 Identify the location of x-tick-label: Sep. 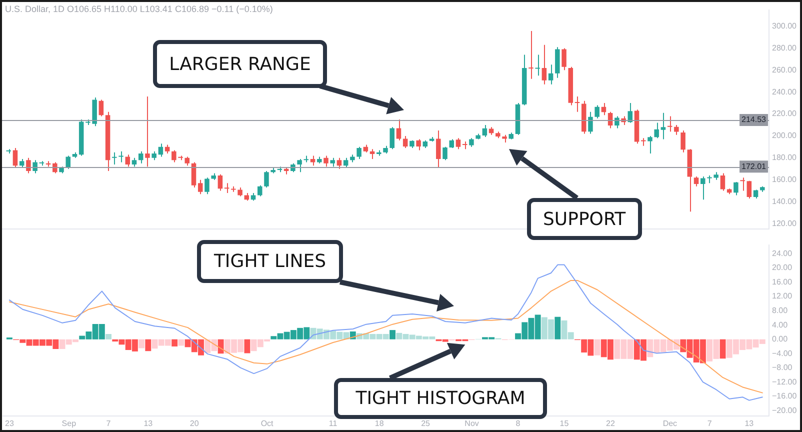
(69, 423).